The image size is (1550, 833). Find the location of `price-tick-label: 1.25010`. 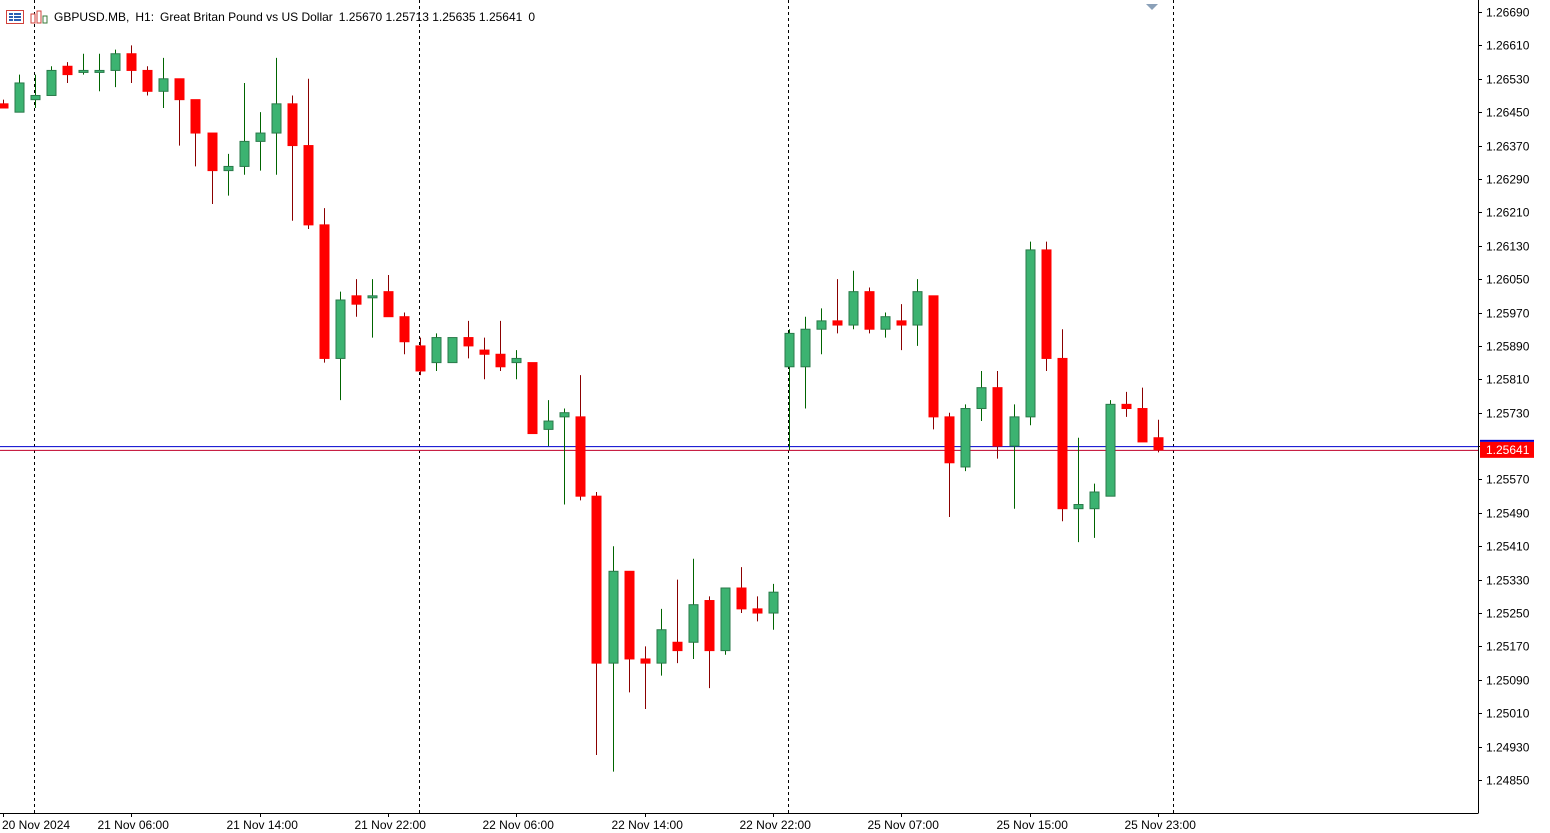

price-tick-label: 1.25010 is located at coordinates (1508, 714).